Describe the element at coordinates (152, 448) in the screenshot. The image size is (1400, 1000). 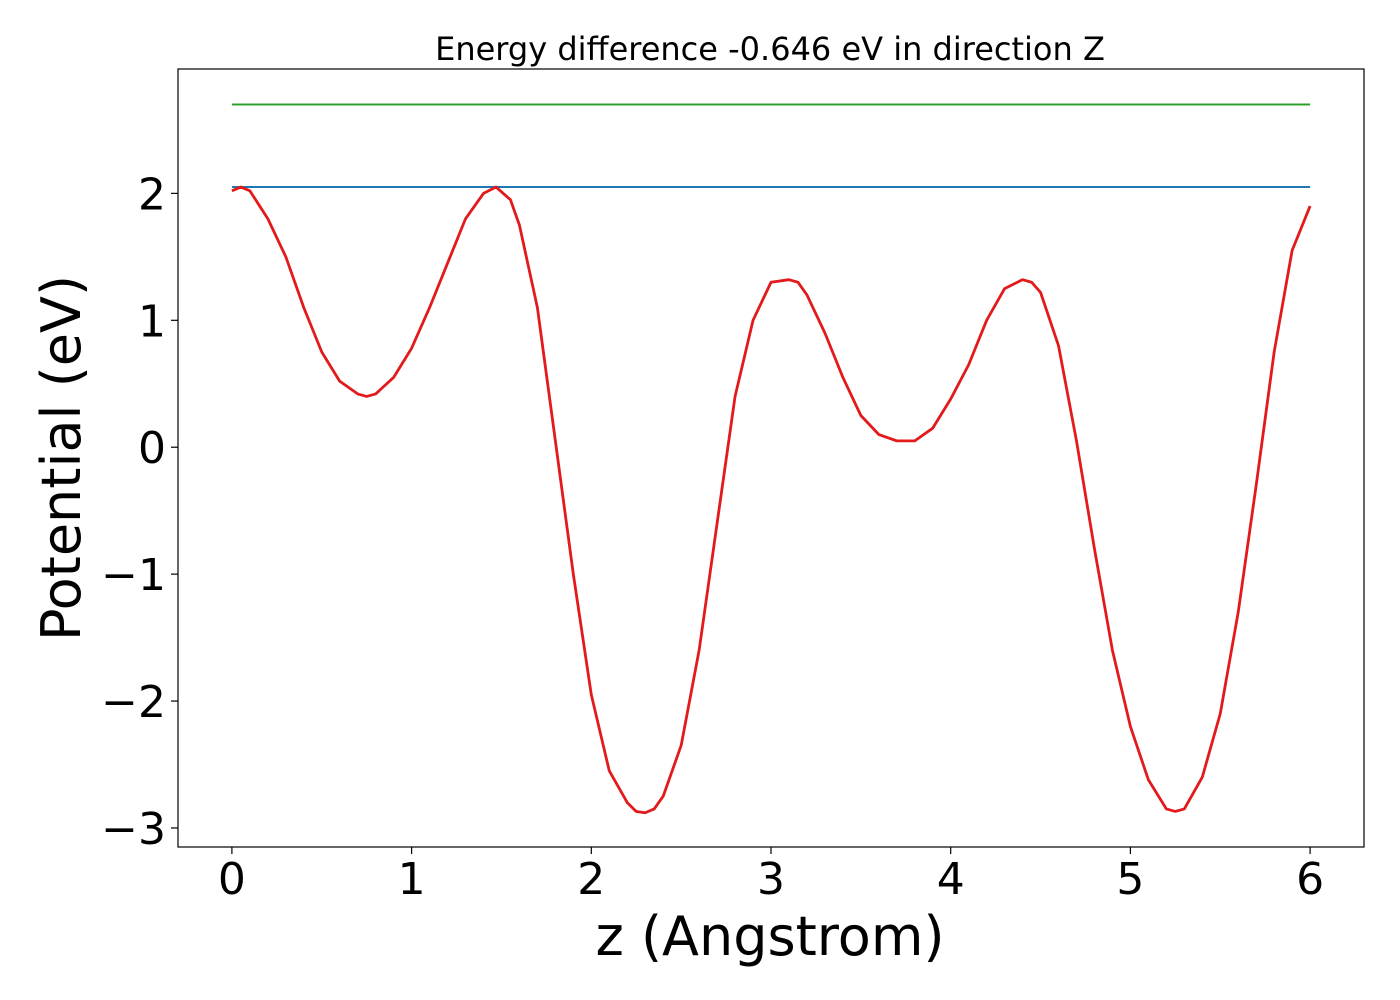
I see `y-tick-label: 0` at that location.